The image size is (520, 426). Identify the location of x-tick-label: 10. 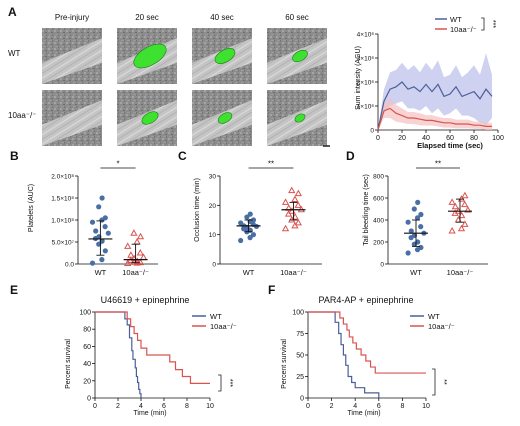
(210, 406).